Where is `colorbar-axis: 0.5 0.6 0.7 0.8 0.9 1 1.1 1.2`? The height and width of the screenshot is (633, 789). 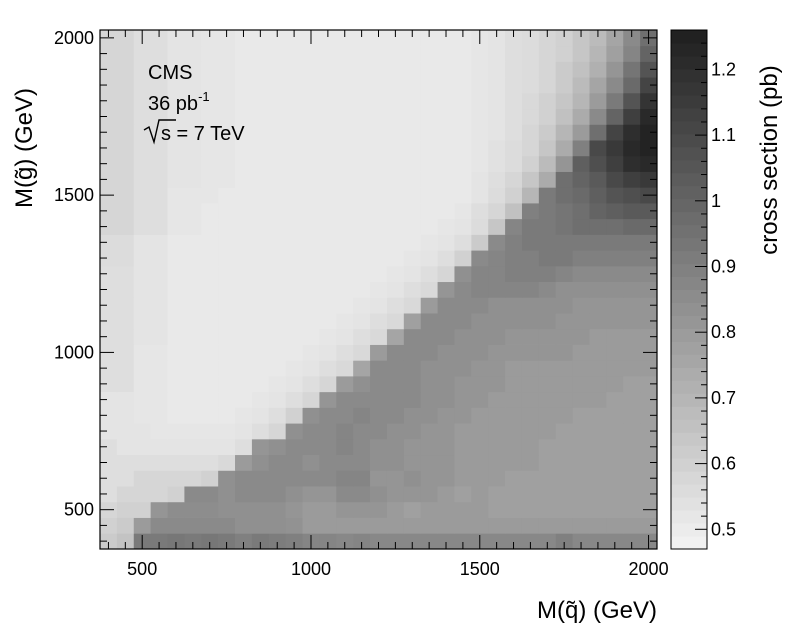 colorbar-axis: 0.5 0.6 0.7 0.8 0.9 1 1.1 1.2 is located at coordinates (715, 284).